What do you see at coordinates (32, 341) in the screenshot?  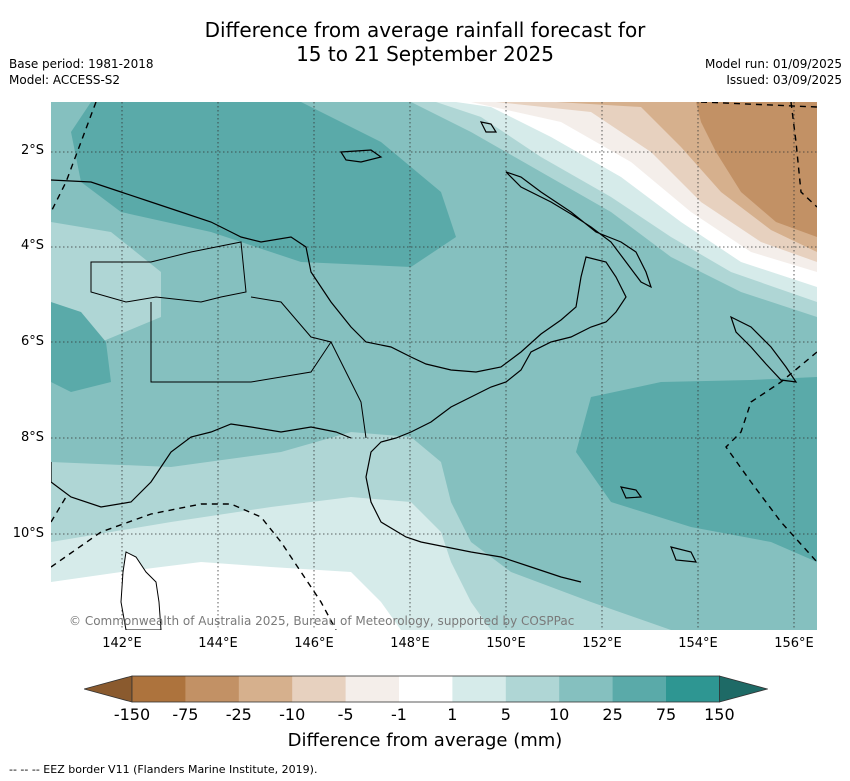 I see `lat-label: 6°S` at bounding box center [32, 341].